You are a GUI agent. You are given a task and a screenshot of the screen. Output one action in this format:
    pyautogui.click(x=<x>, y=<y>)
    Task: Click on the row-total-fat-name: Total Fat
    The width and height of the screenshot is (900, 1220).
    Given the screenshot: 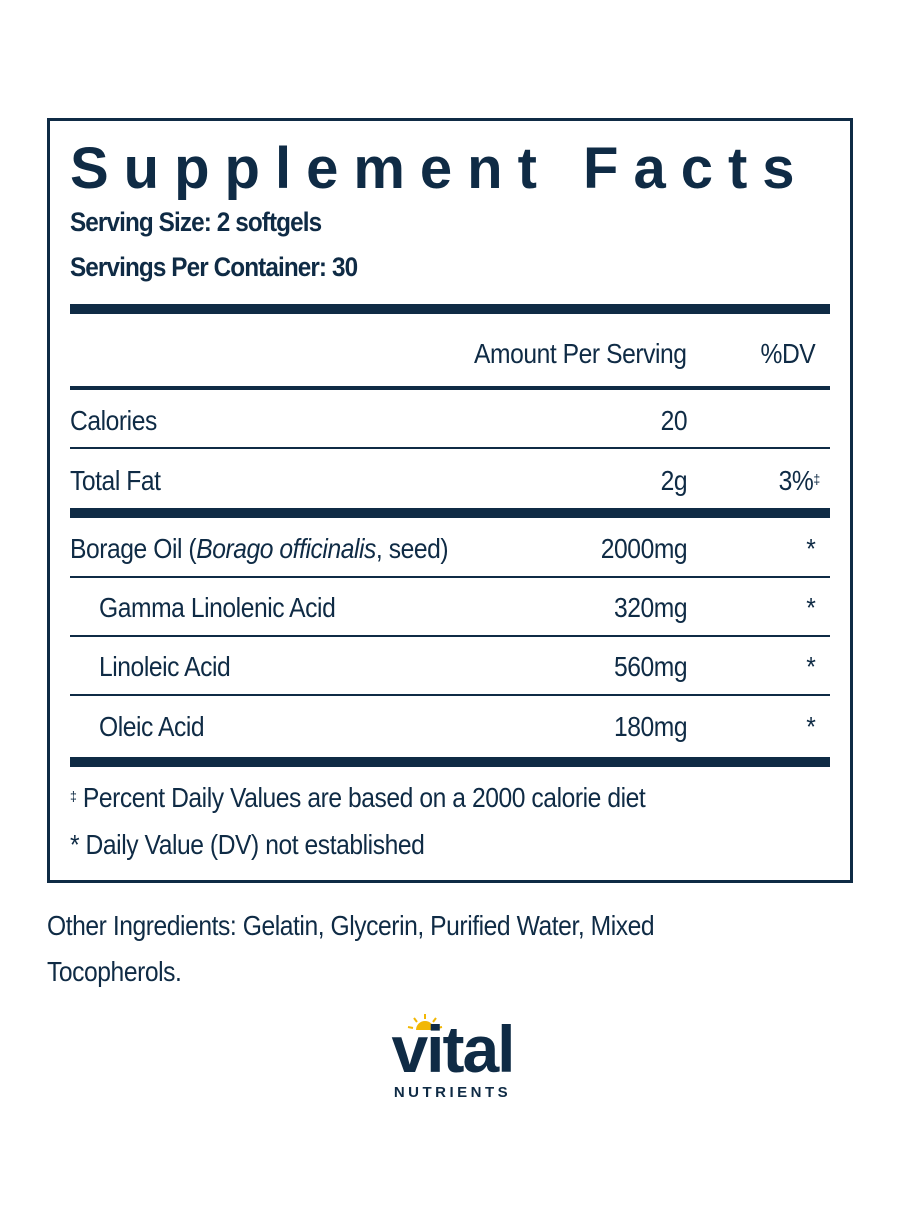 What is the action you would take?
    pyautogui.click(x=115, y=480)
    